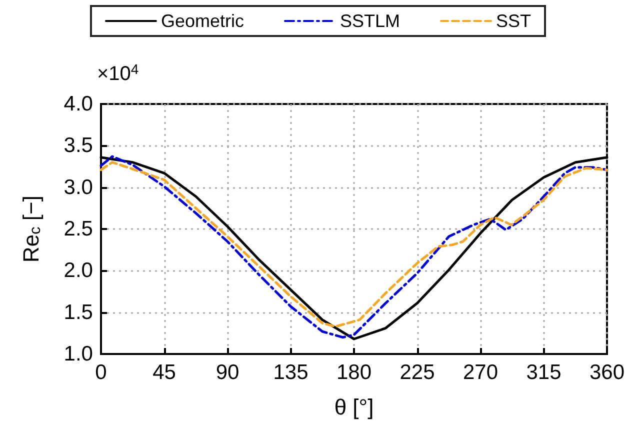 Image resolution: width=636 pixels, height=435 pixels. What do you see at coordinates (354, 372) in the screenshot?
I see `x-tick-label: 180` at bounding box center [354, 372].